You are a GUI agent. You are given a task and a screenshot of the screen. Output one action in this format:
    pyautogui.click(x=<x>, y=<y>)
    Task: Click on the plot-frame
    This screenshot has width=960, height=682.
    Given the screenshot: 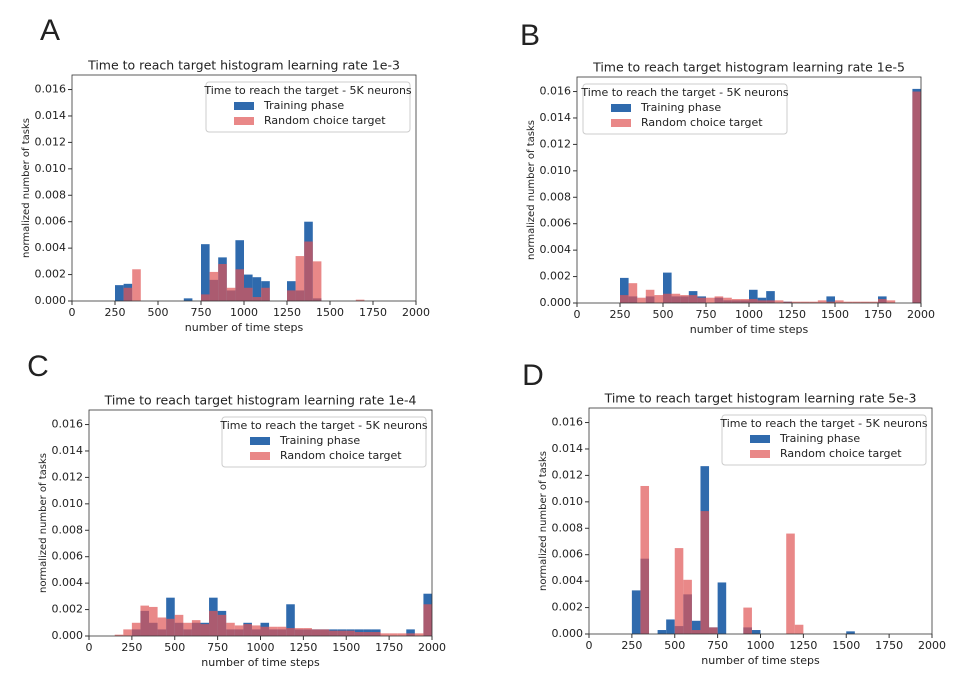 What is the action you would take?
    pyautogui.click(x=760, y=521)
    